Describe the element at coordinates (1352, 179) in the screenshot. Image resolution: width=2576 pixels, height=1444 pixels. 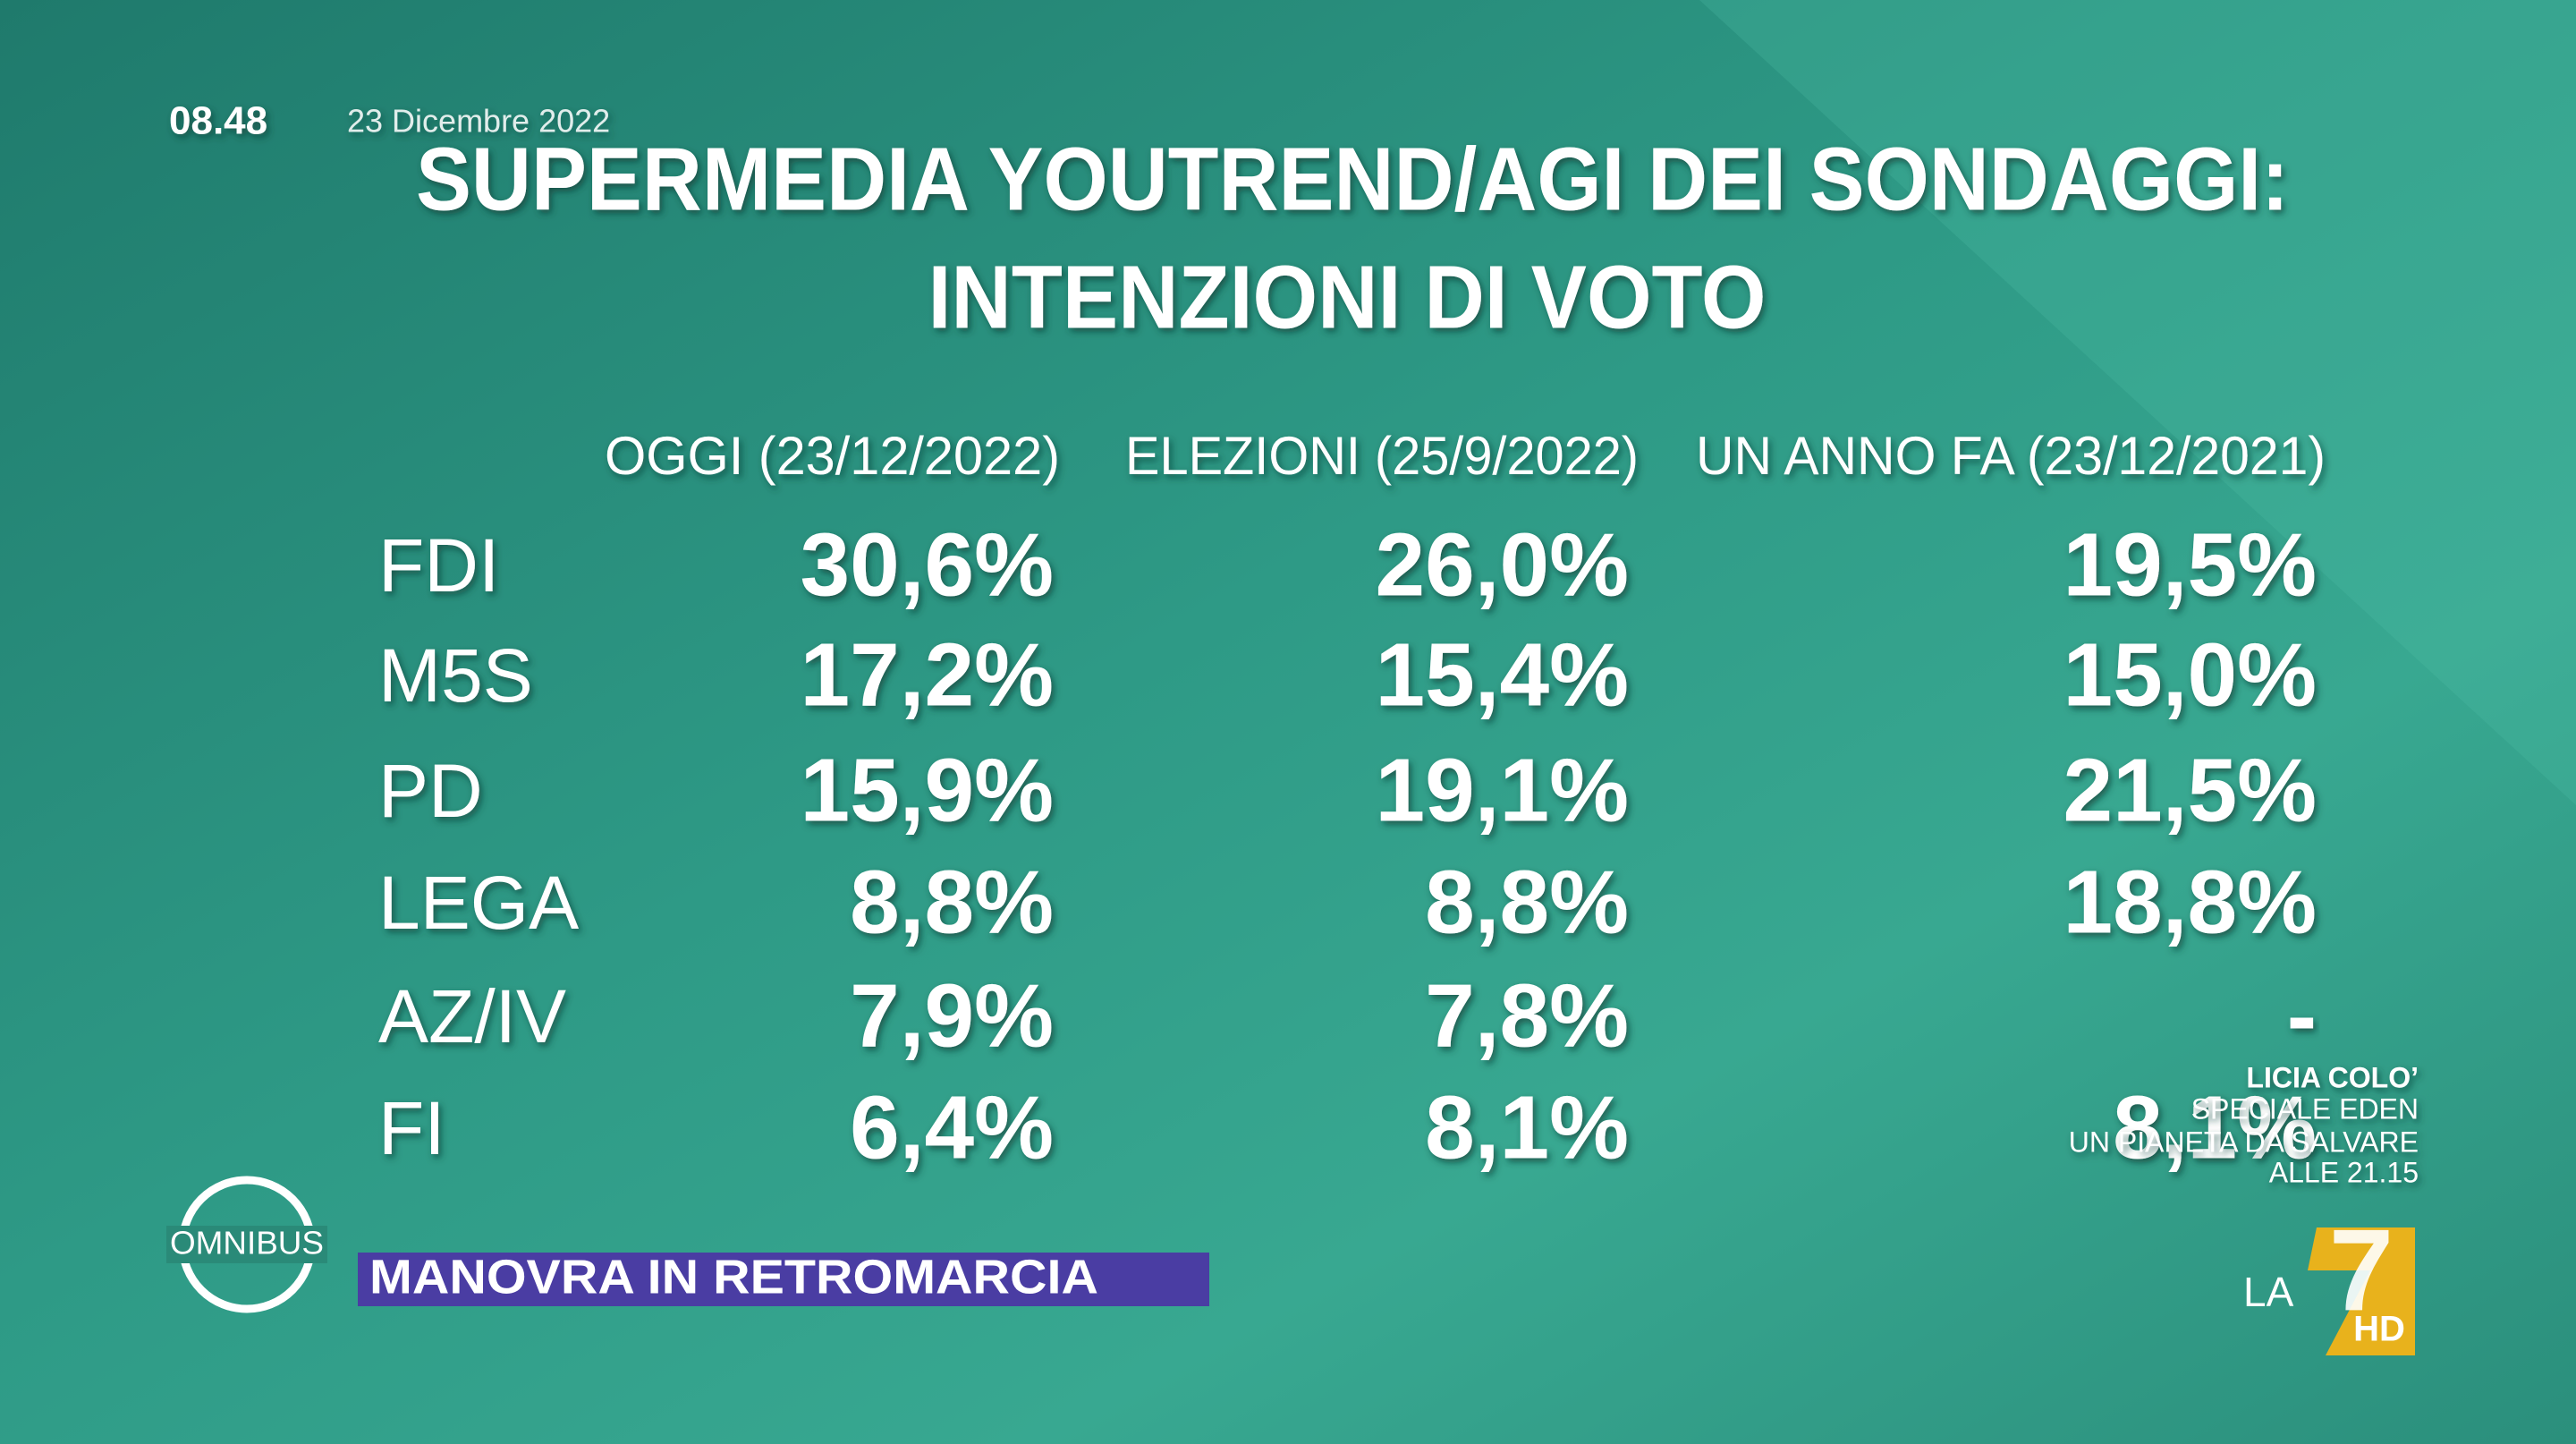
I see `title-line: SUPERMEDIA YOUTREND/AGI DEI SONDAGGI:` at that location.